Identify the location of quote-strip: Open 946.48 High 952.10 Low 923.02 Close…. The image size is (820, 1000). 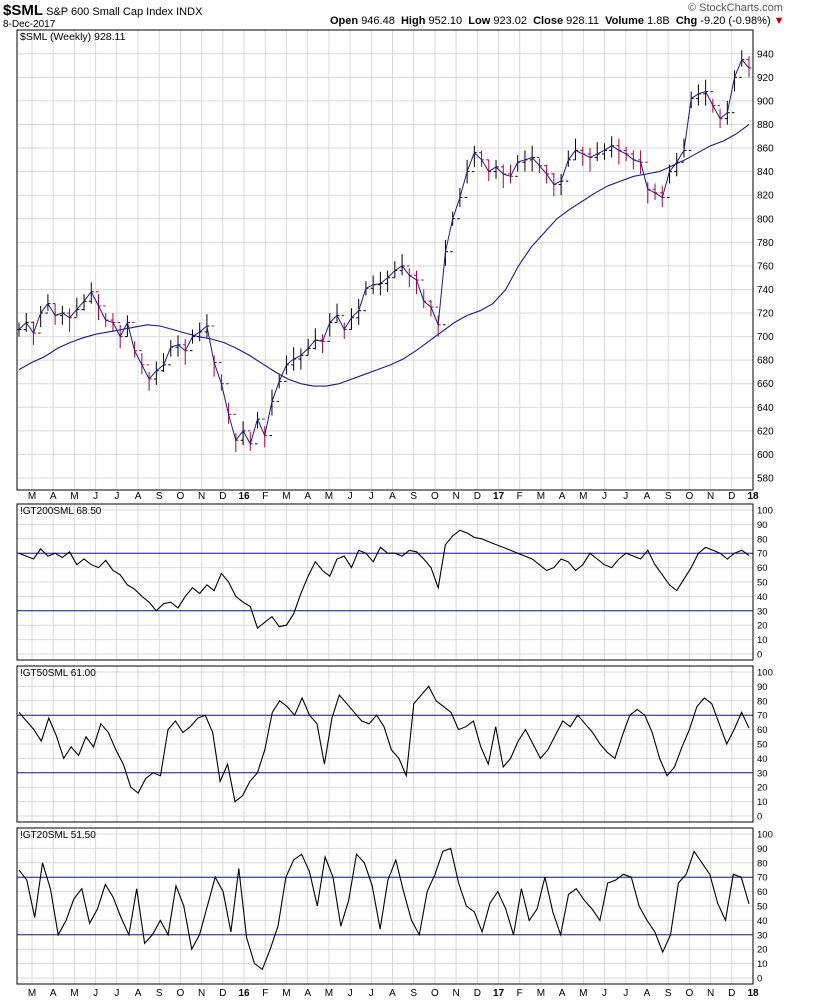
(557, 21).